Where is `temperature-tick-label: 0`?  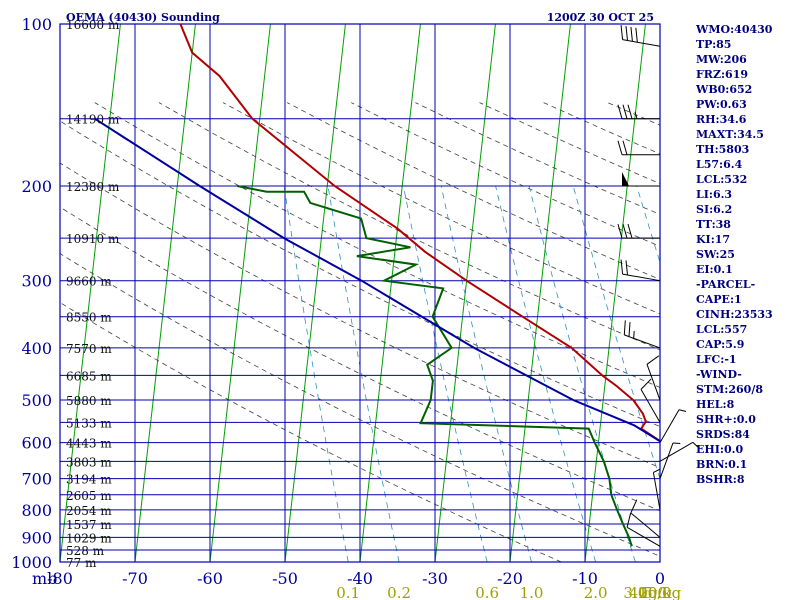 temperature-tick-label: 0 is located at coordinates (660, 578).